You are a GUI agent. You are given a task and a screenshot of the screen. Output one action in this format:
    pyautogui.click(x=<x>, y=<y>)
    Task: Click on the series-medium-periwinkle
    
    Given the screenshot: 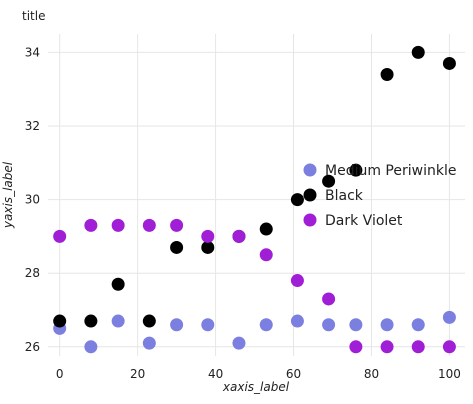 What is the action you would take?
    pyautogui.click(x=254, y=332)
    